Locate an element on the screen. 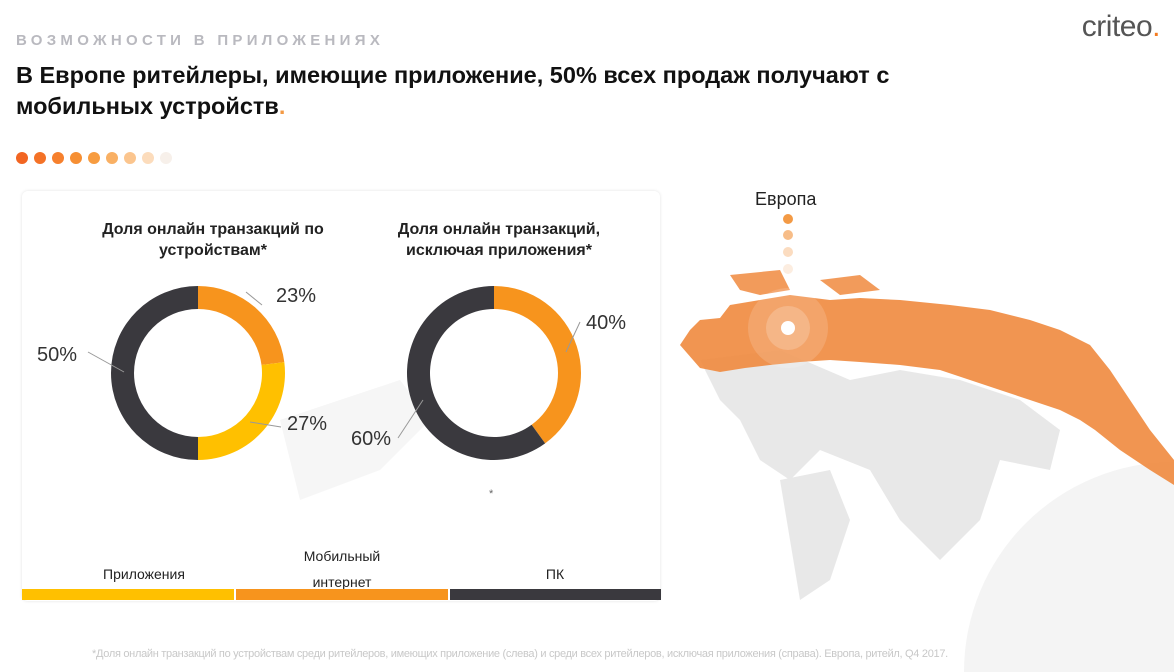  legend-mobile-line1: Мобильный is located at coordinates (342, 556).